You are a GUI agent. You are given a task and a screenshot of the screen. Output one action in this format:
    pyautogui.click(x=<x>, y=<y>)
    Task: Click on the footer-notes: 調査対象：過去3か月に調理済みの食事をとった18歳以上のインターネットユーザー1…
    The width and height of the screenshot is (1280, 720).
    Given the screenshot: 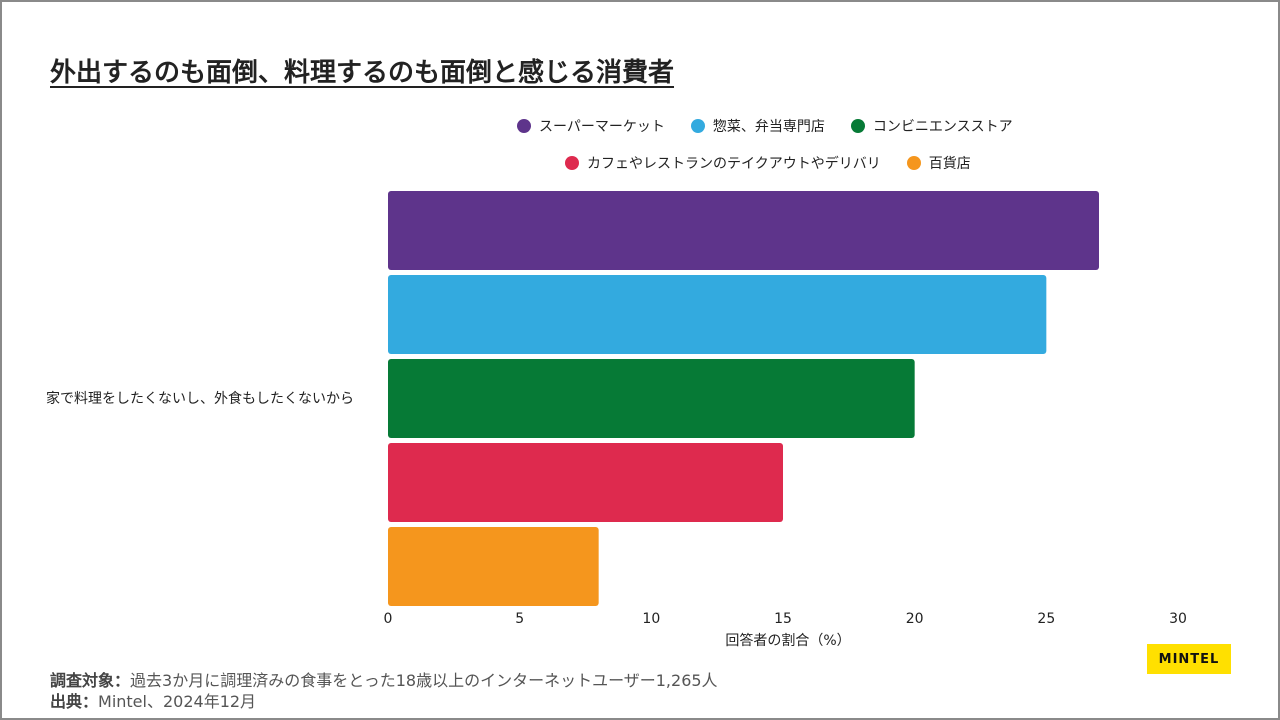 What is the action you would take?
    pyautogui.click(x=384, y=691)
    